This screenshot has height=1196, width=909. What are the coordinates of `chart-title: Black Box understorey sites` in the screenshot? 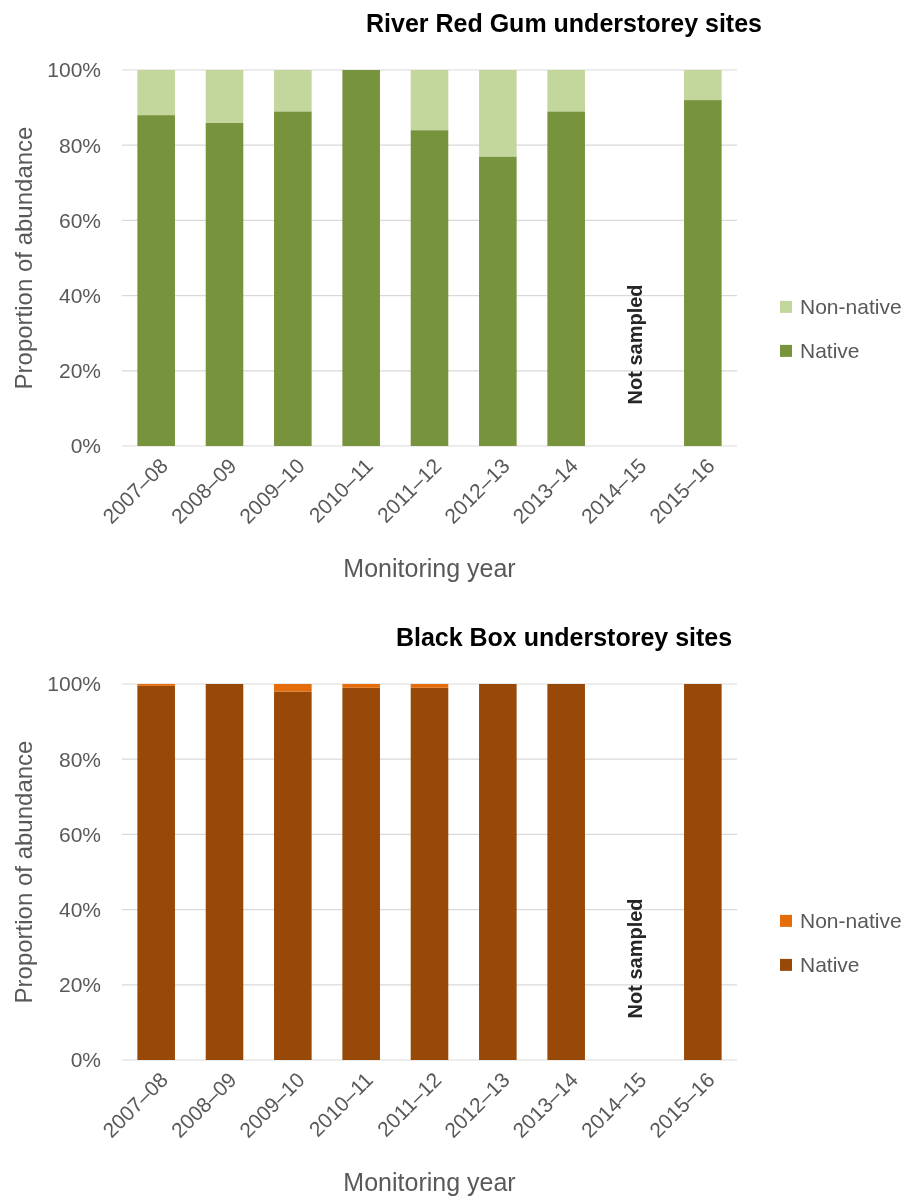 It's located at (564, 637).